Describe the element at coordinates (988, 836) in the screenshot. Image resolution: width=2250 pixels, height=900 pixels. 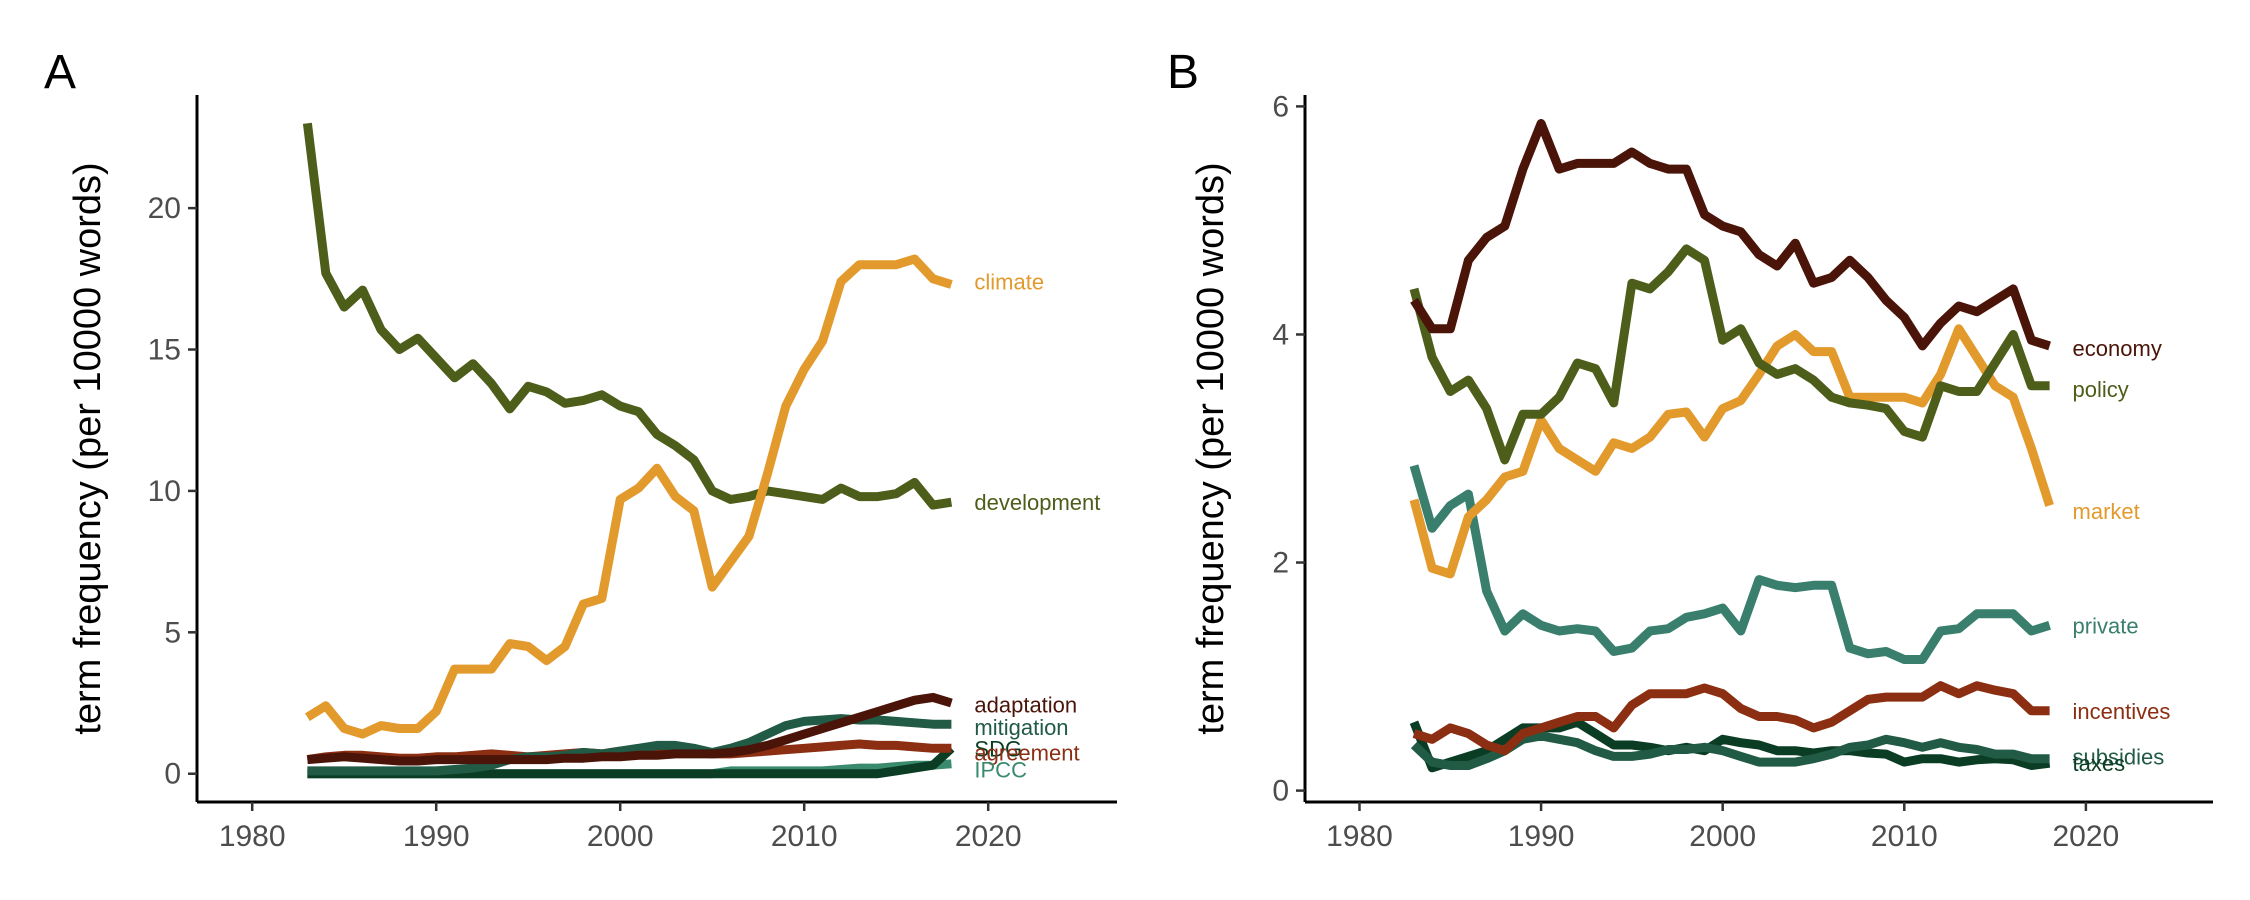
I see `panel-a-x-tick-label: 2020` at that location.